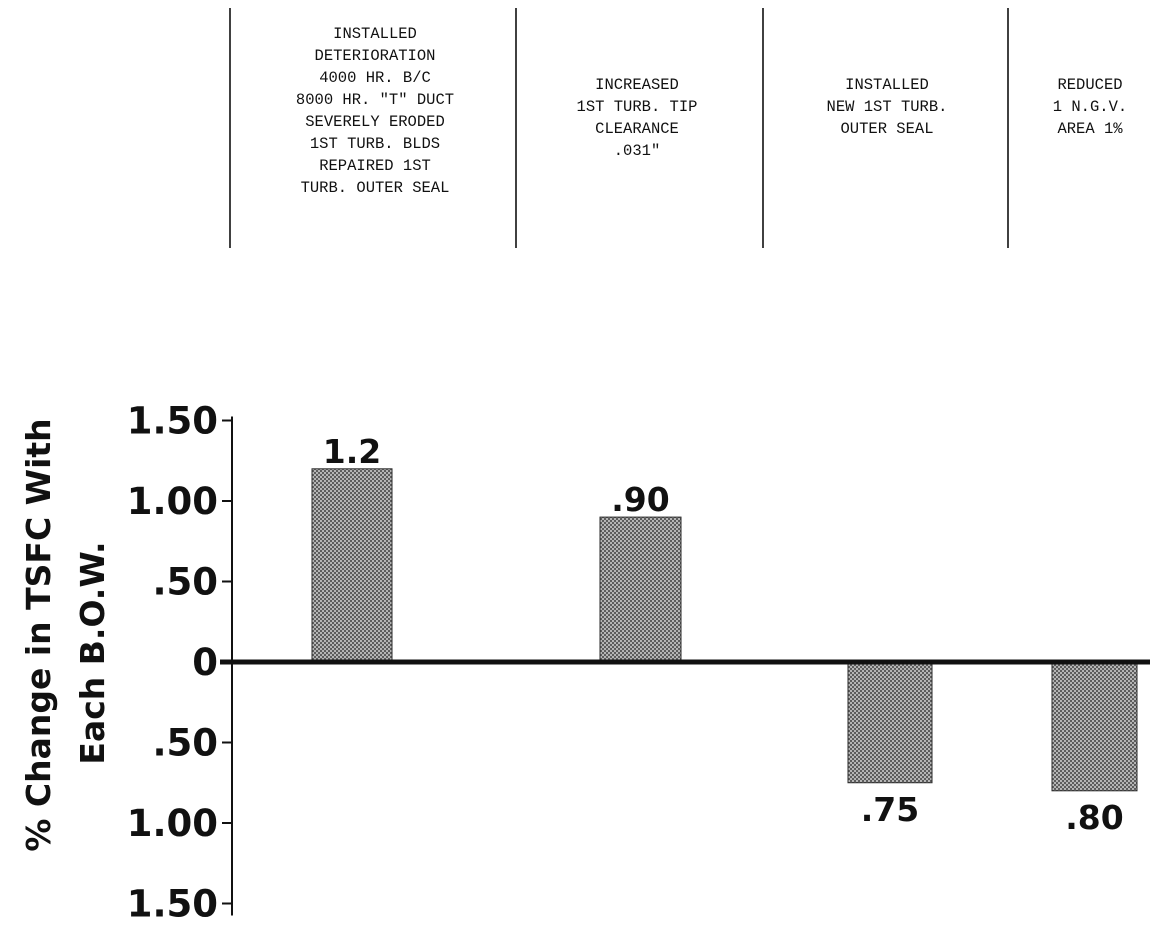 Image resolution: width=1166 pixels, height=934 pixels. Describe the element at coordinates (38, 634) in the screenshot. I see `y-axis-label-line: % Change in TSFC With` at that location.